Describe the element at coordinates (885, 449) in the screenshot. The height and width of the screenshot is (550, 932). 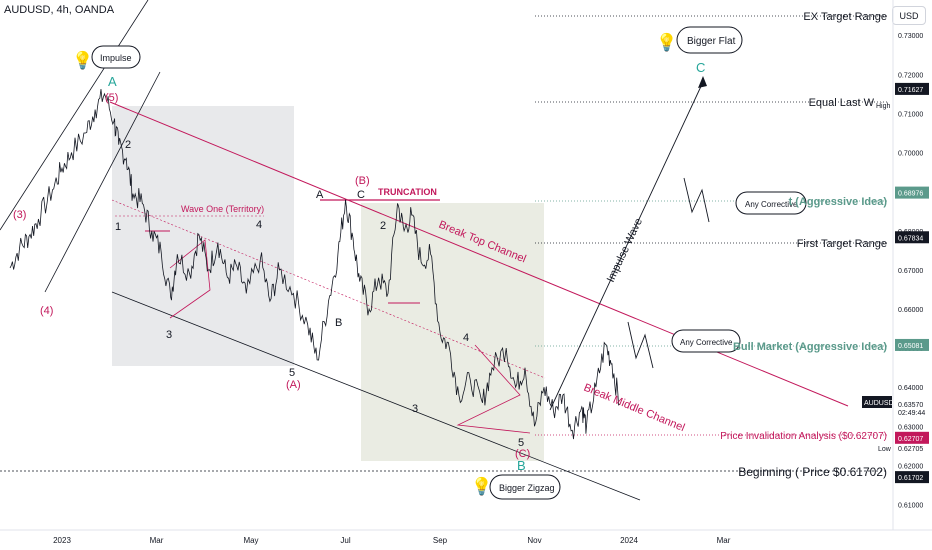
I see `low-label: Low` at that location.